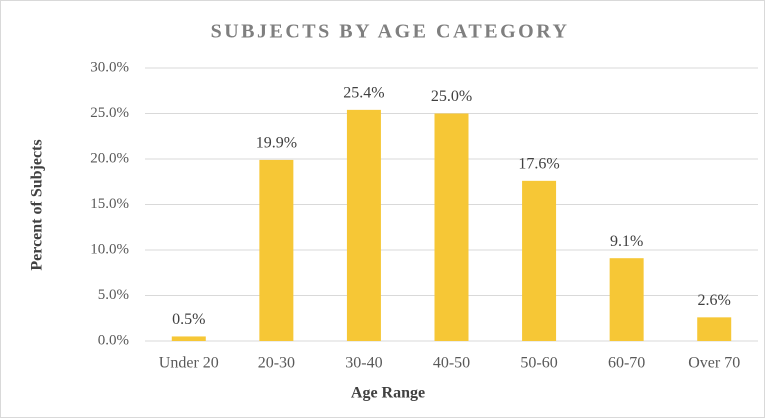 This screenshot has width=765, height=418. Describe the element at coordinates (714, 363) in the screenshot. I see `x-tick-label: Over 70` at that location.